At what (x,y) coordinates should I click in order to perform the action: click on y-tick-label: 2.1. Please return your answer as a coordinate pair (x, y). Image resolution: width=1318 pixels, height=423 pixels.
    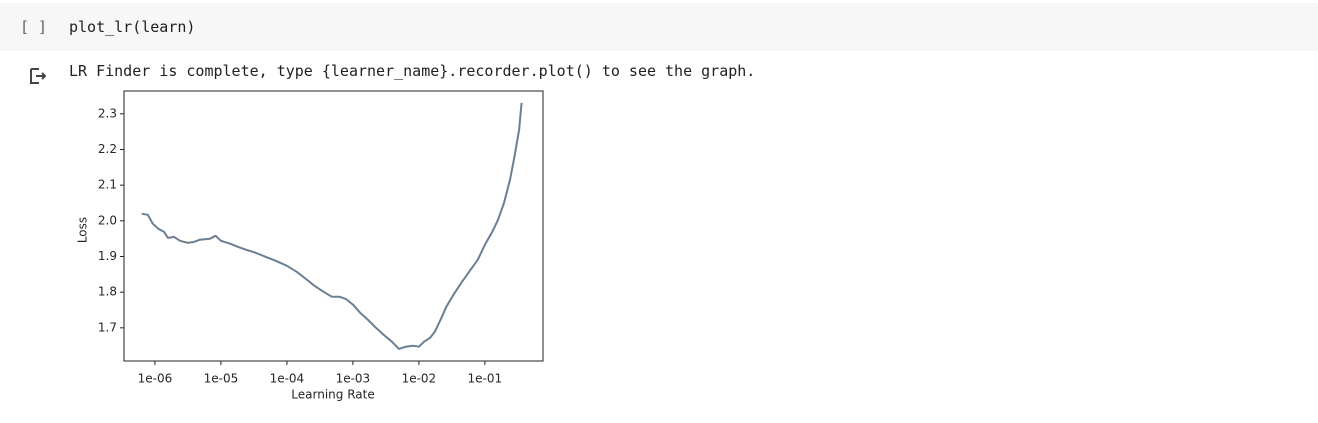
    Looking at the image, I should click on (107, 185).